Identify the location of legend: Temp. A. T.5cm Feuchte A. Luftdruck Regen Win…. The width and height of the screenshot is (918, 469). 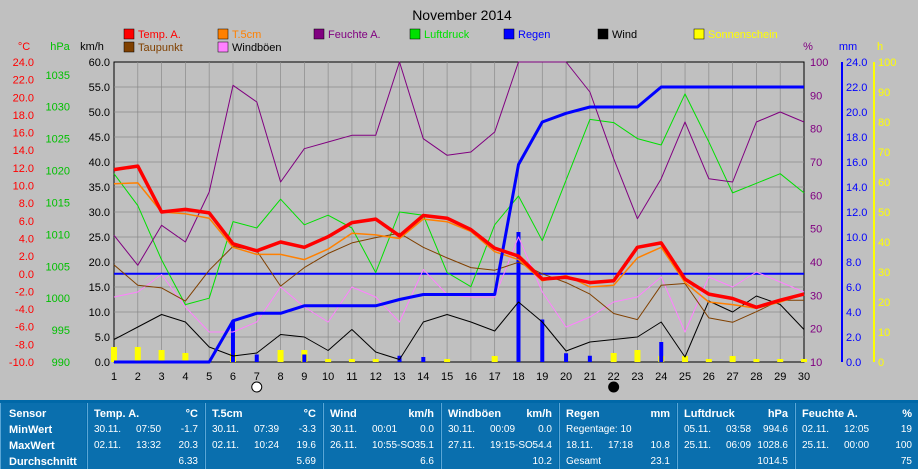
(450, 41).